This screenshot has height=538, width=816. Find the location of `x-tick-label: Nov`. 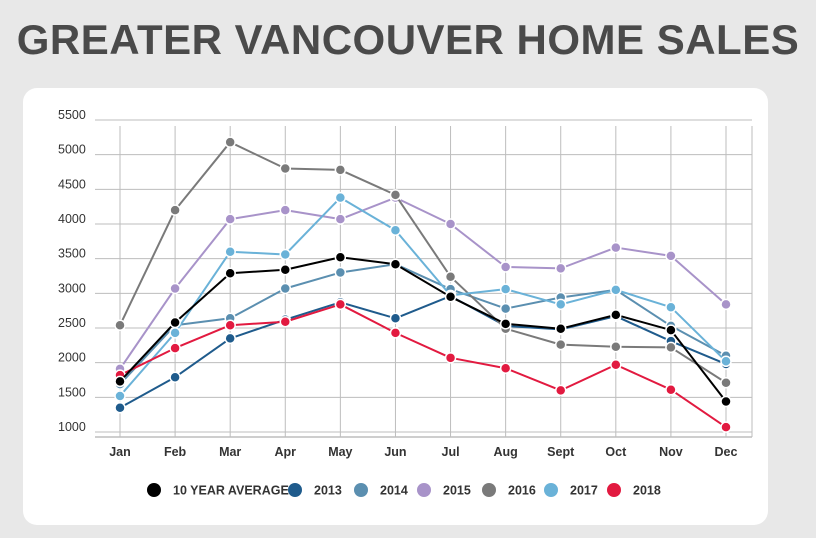

x-tick-label: Nov is located at coordinates (671, 452).